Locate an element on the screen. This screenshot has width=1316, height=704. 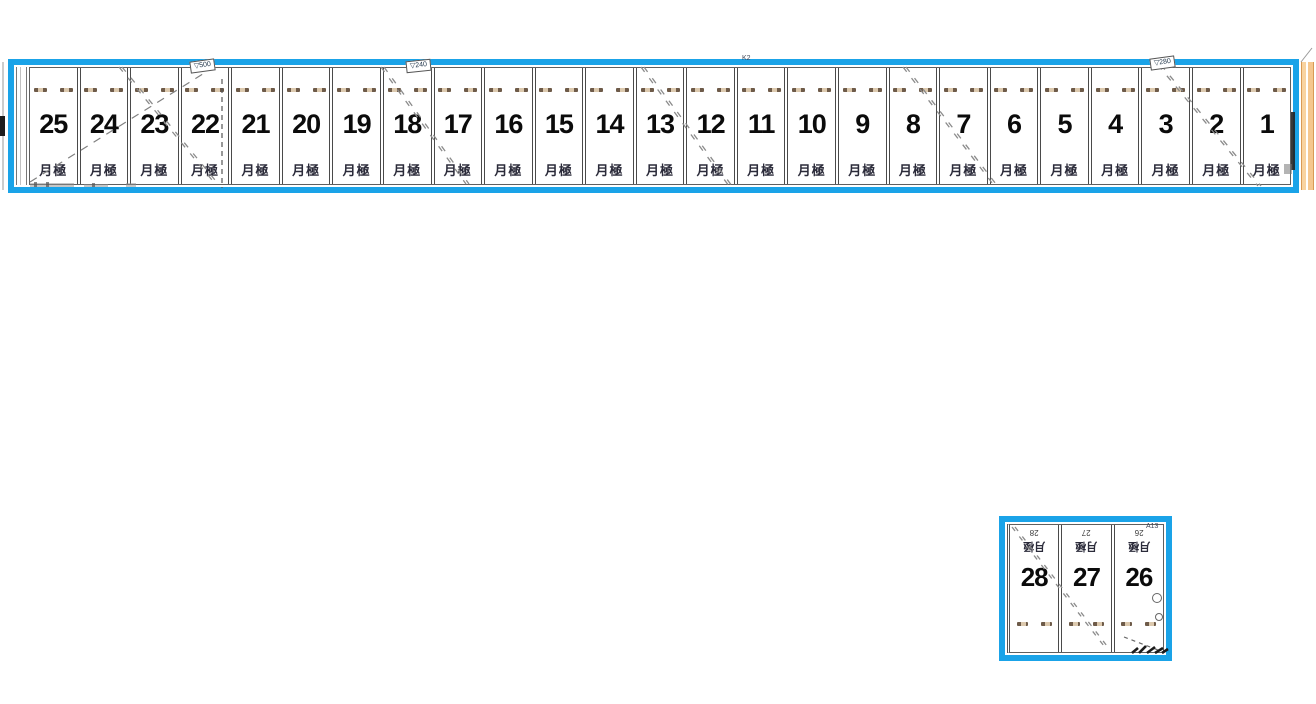
stall-number: 14 is located at coordinates (609, 124).